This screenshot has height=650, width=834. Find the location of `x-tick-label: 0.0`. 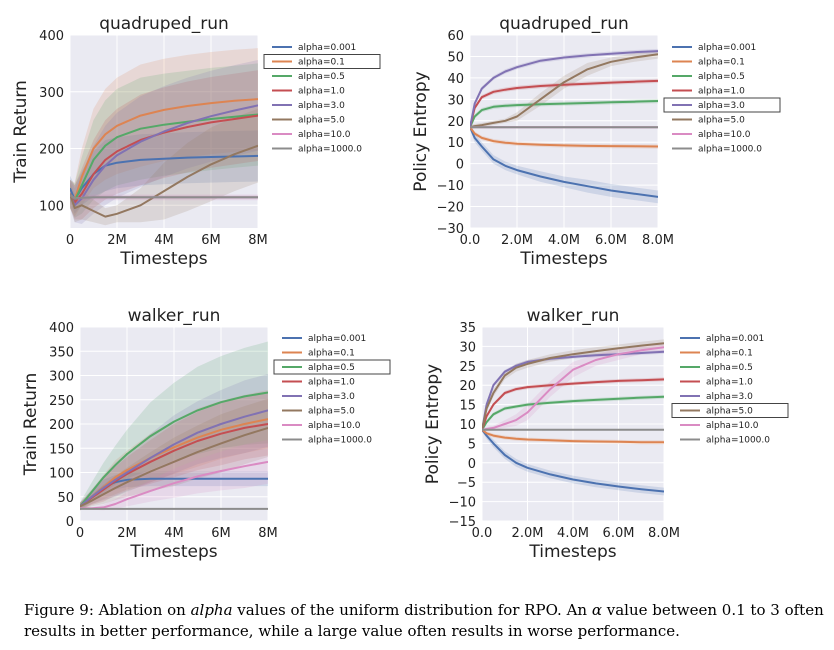

x-tick-label: 0.0 is located at coordinates (482, 533).